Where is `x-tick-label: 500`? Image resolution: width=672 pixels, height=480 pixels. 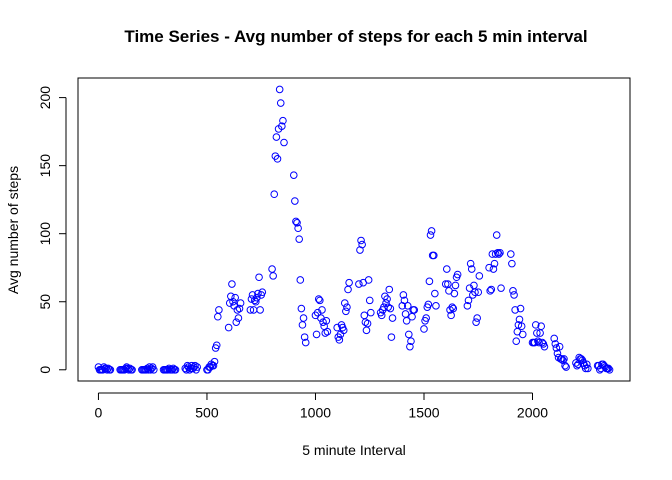
x-tick-label: 500 is located at coordinates (207, 413).